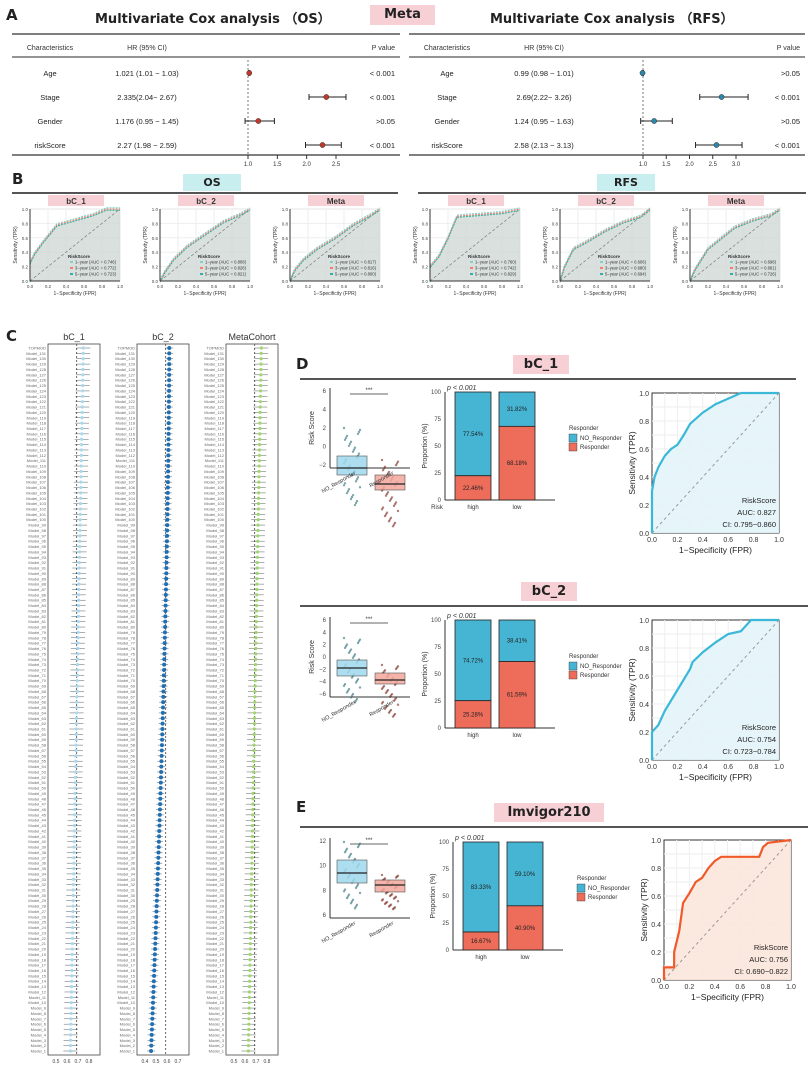  I want to click on model-label: Model_38, so click(126, 852).